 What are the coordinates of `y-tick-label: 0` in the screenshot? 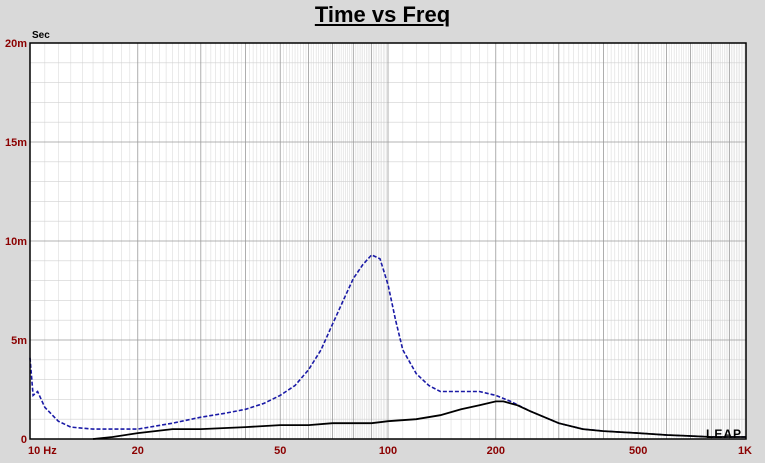 It's located at (24, 440).